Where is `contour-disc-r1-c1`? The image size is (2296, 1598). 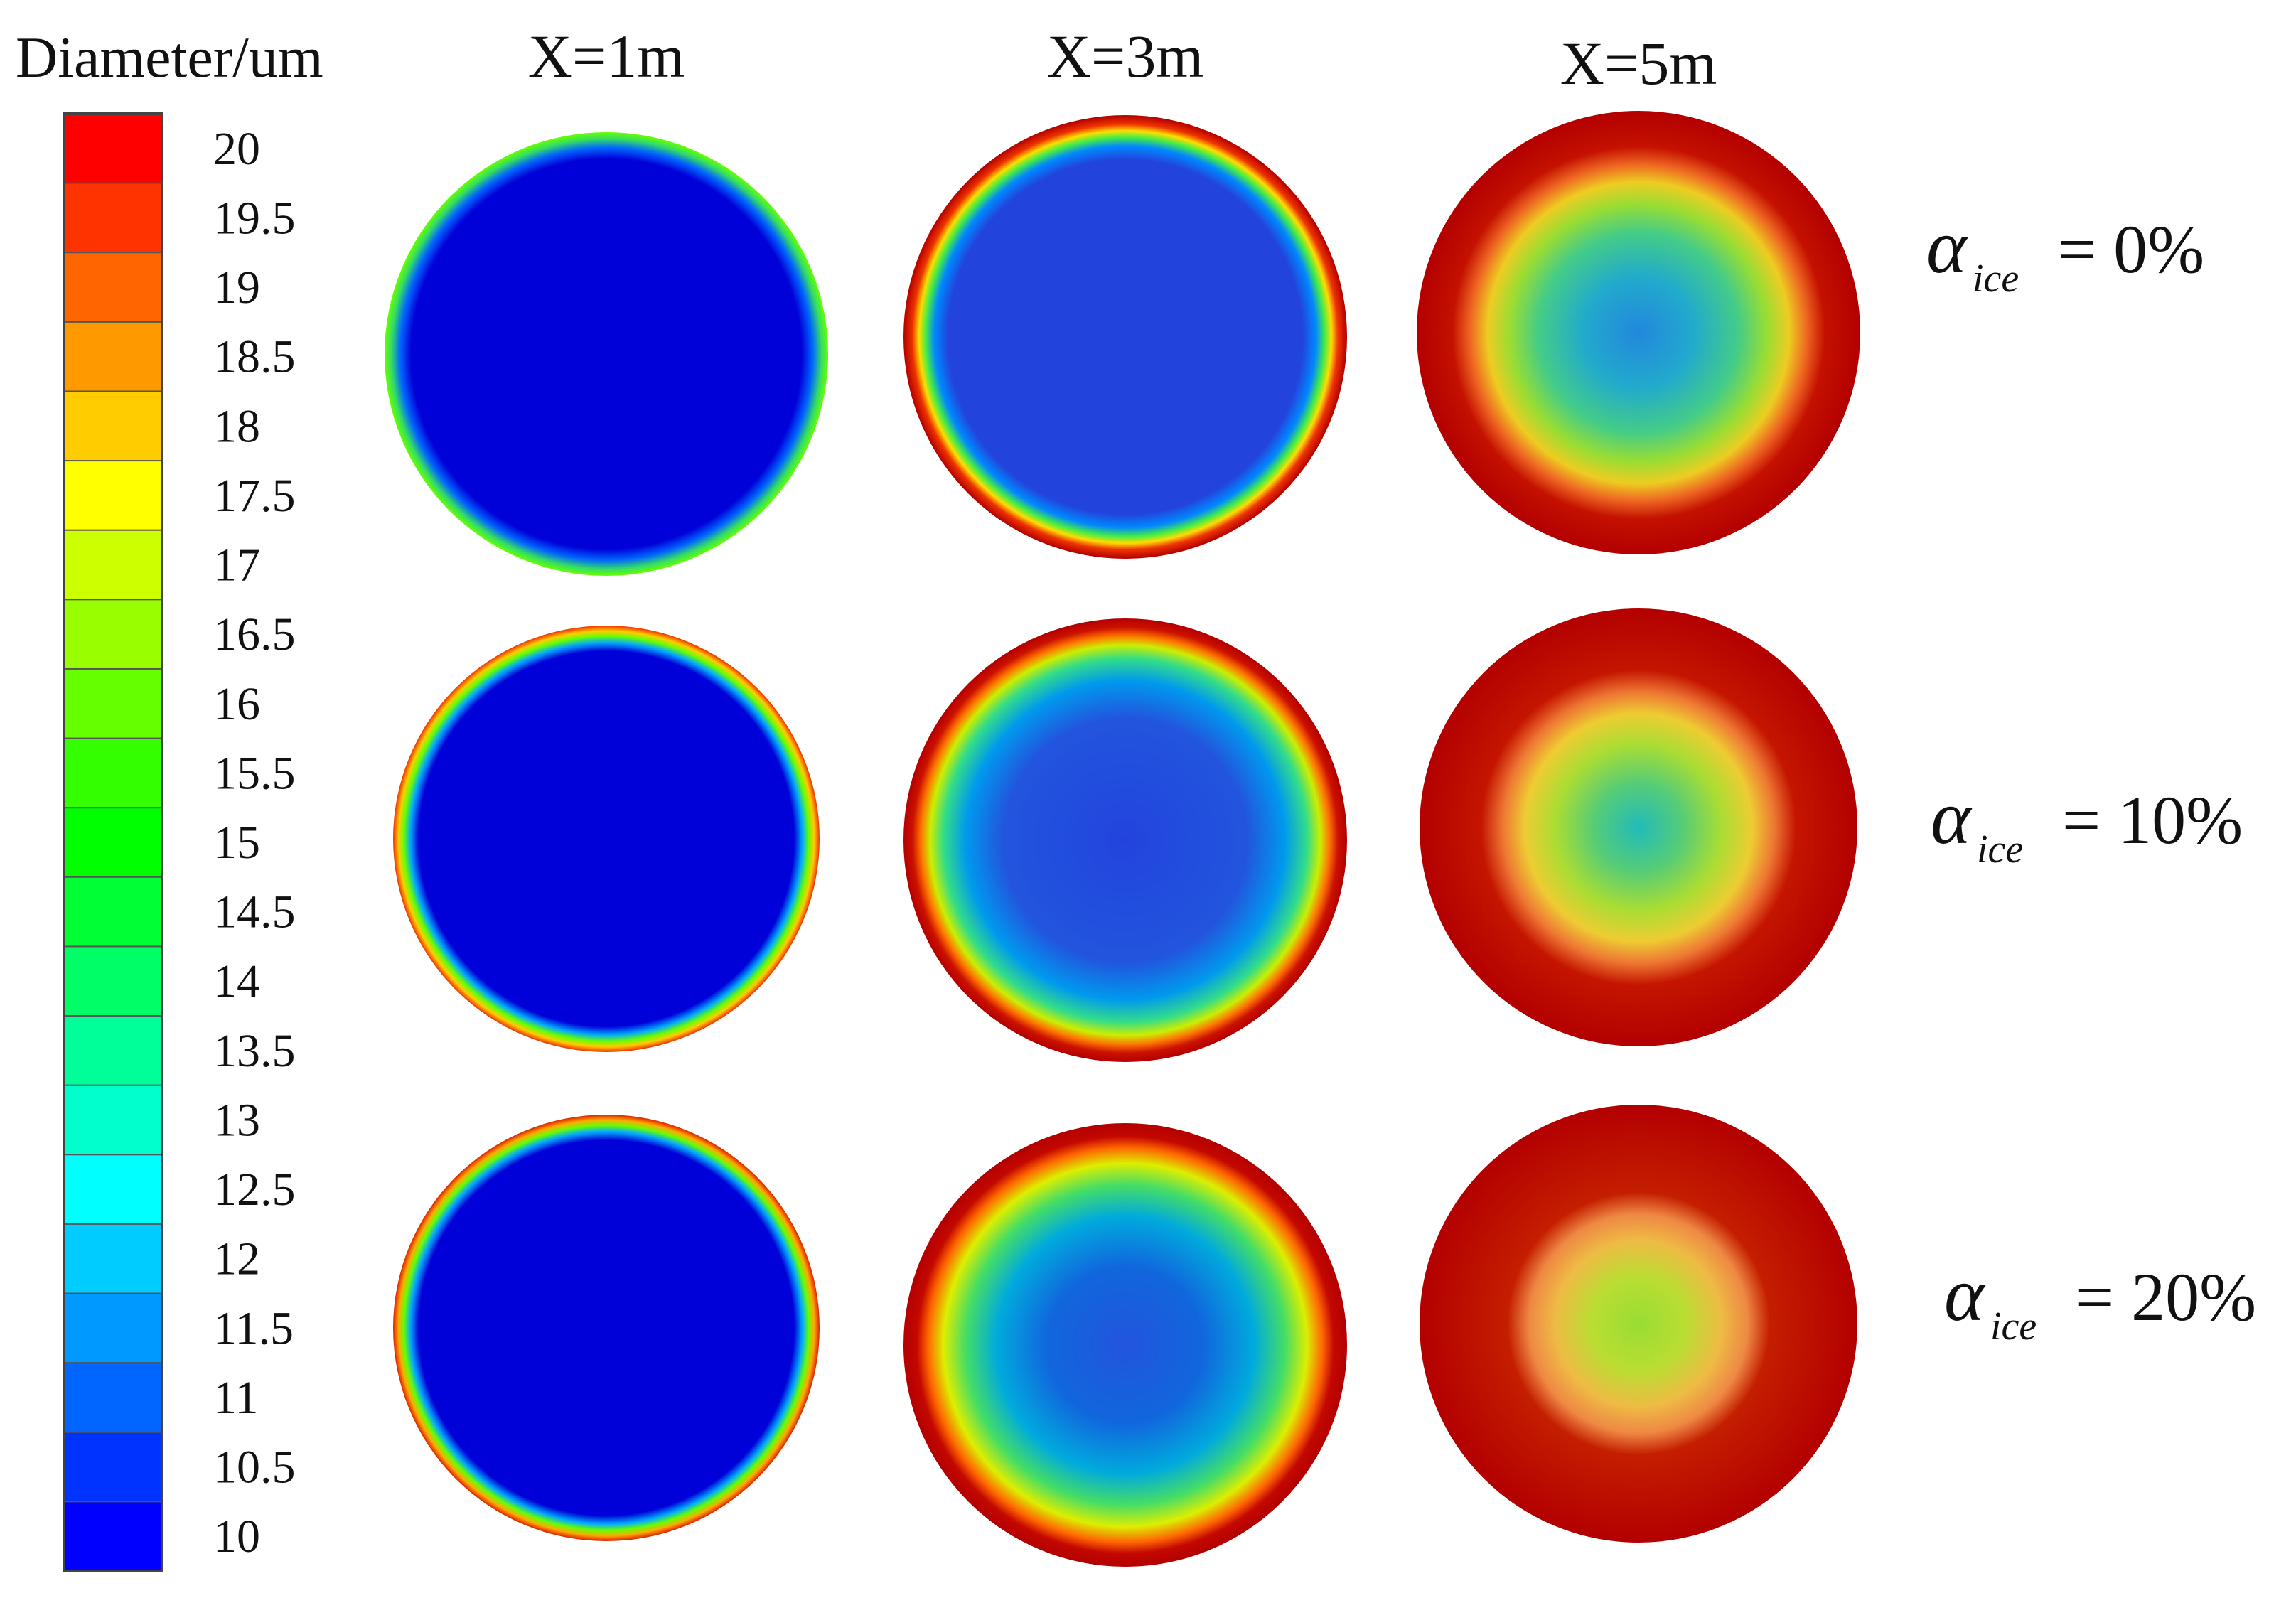
contour-disc-r1-c1 is located at coordinates (1125, 840).